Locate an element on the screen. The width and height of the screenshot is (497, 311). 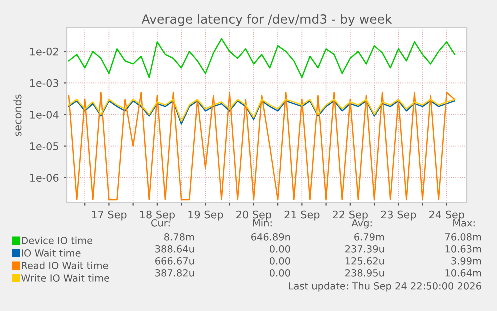
text: 10.64m is located at coordinates (464, 273).